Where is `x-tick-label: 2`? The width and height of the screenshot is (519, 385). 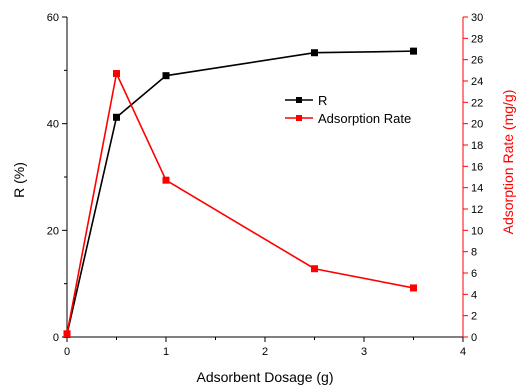 x-tick-label: 2 is located at coordinates (265, 352).